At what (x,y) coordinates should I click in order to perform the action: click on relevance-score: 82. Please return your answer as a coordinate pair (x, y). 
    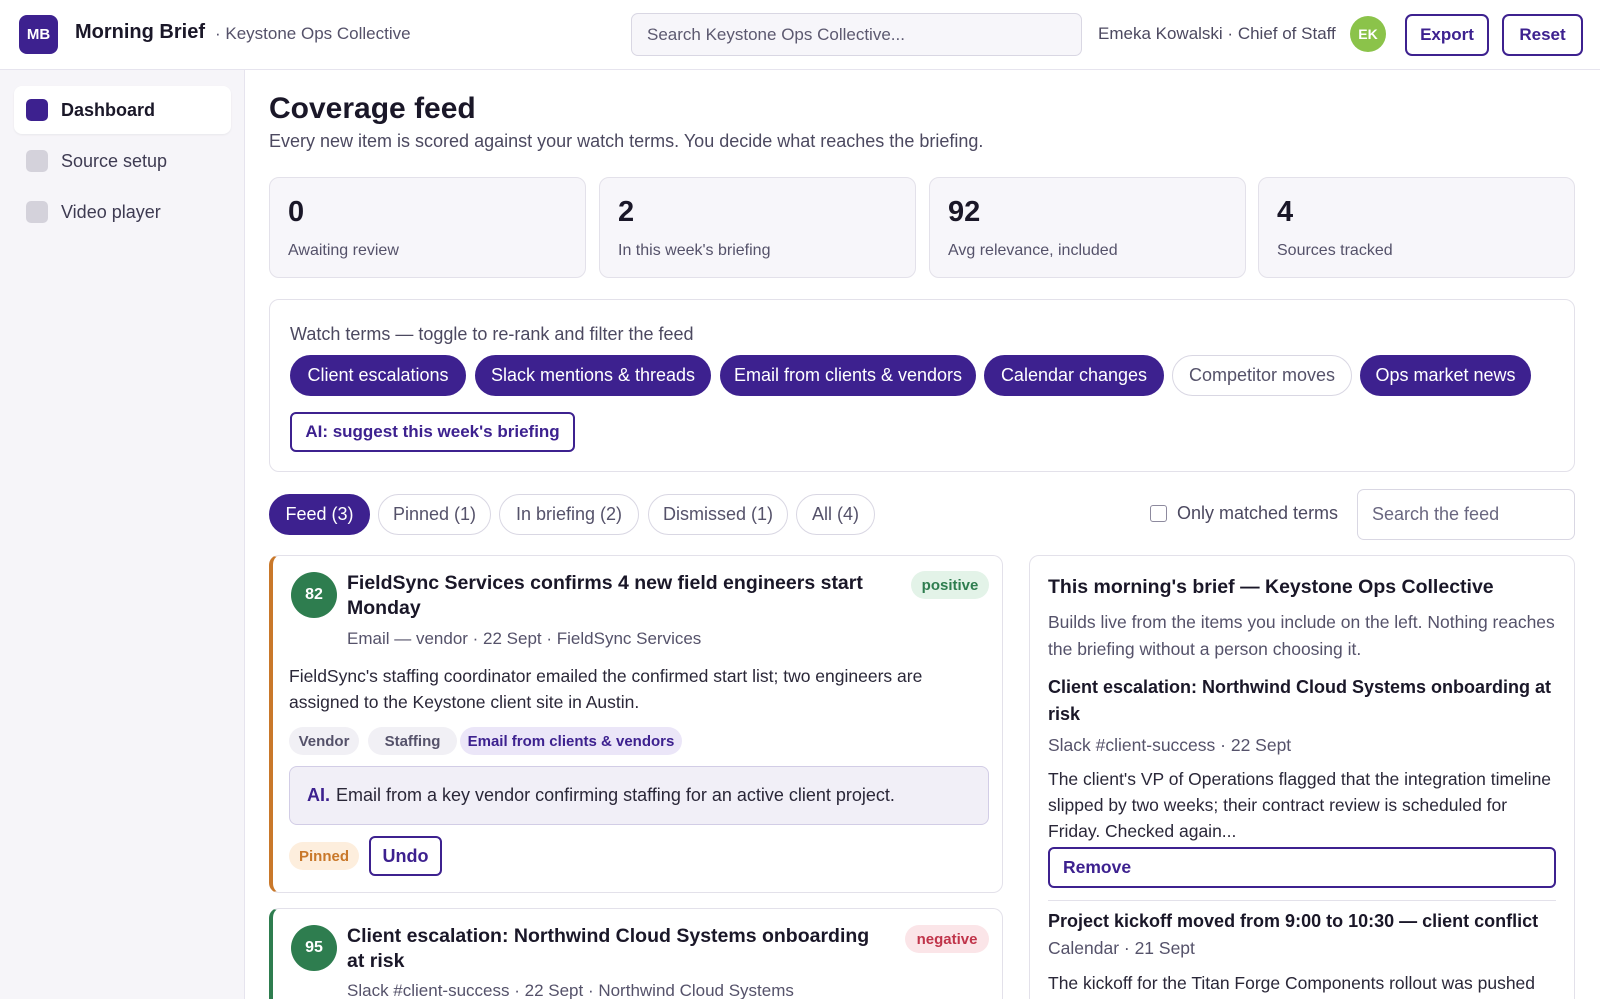
    Looking at the image, I should click on (314, 595).